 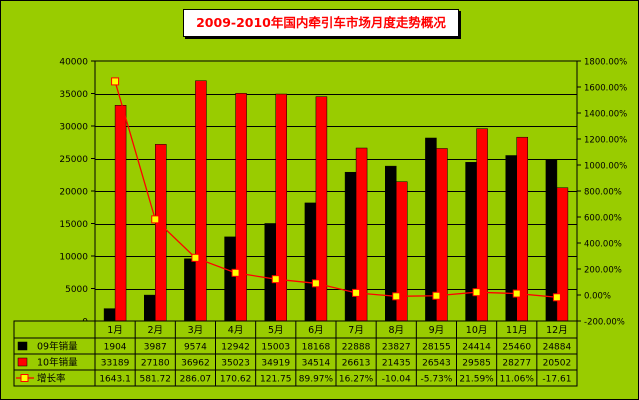 What do you see at coordinates (73, 258) in the screenshot?
I see `y-left-tick-label: 10000` at bounding box center [73, 258].